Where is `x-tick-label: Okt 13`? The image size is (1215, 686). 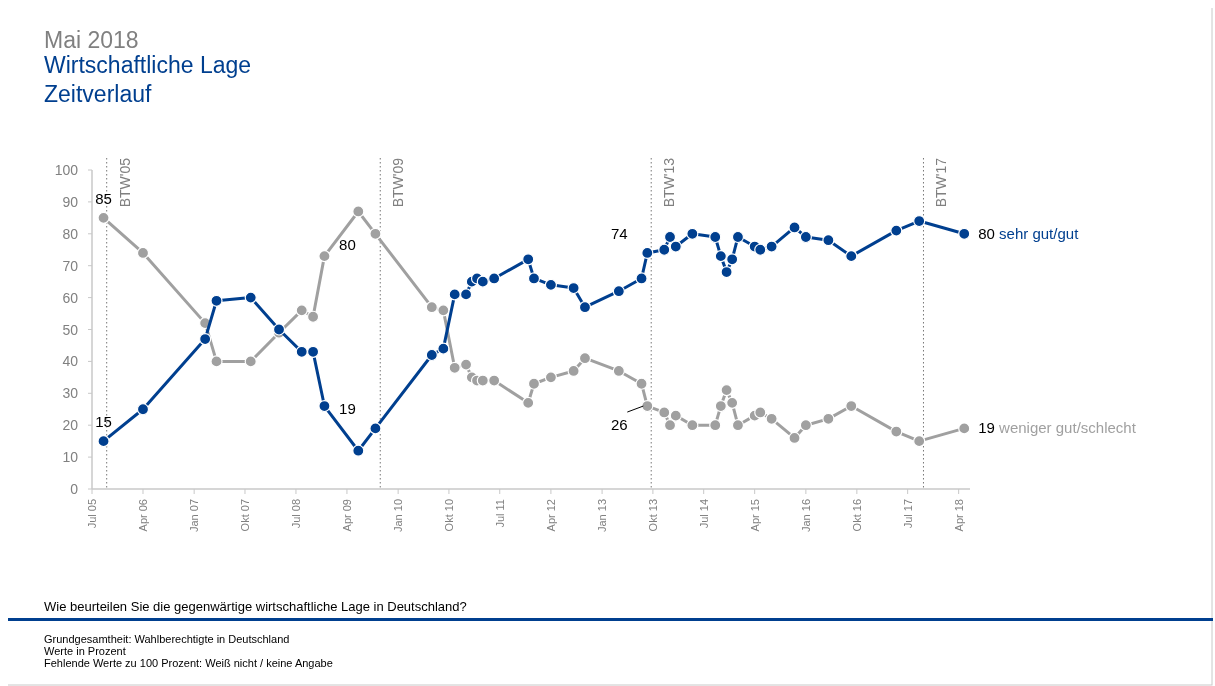
x-tick-label: Okt 13 is located at coordinates (652, 515).